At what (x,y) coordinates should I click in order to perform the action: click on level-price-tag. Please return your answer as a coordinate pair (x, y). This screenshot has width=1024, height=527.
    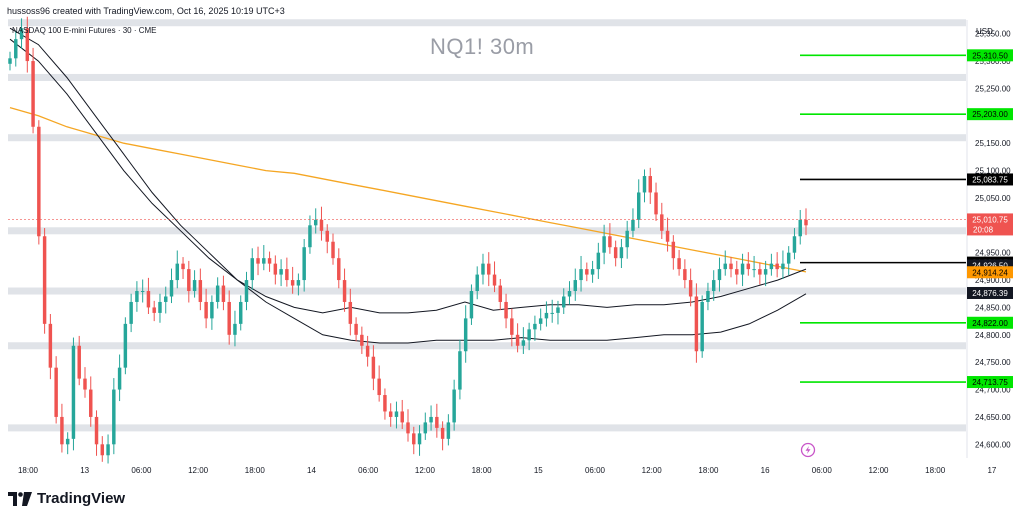
    Looking at the image, I should click on (990, 179).